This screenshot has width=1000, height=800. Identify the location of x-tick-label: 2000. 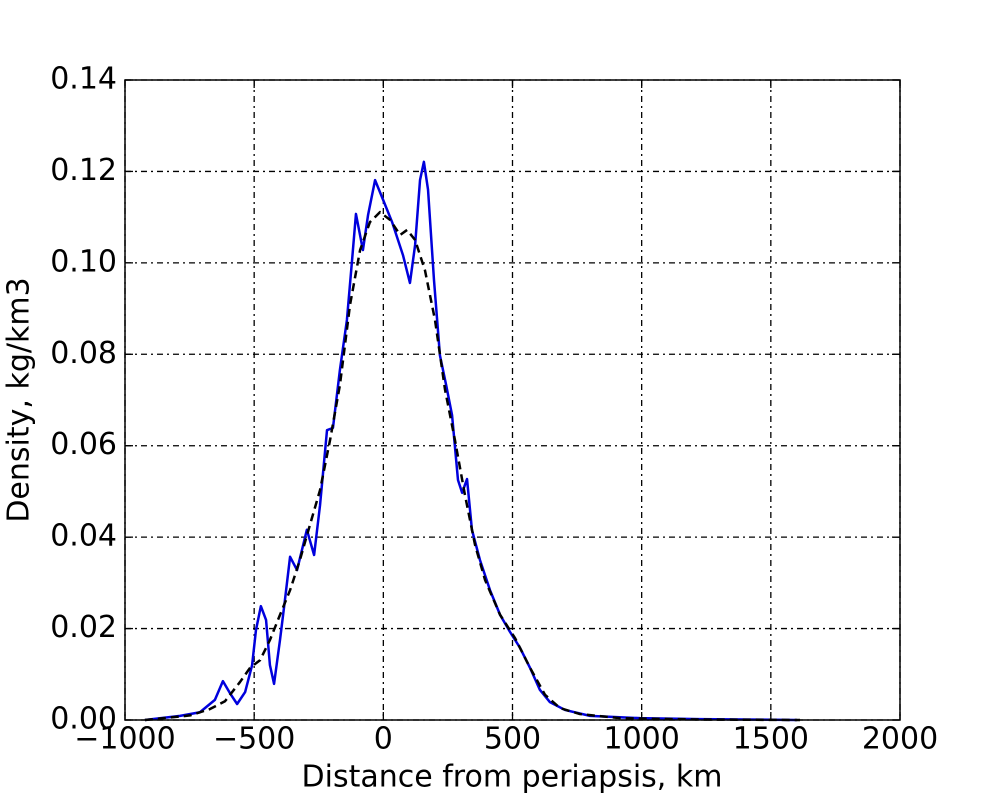
(900, 739).